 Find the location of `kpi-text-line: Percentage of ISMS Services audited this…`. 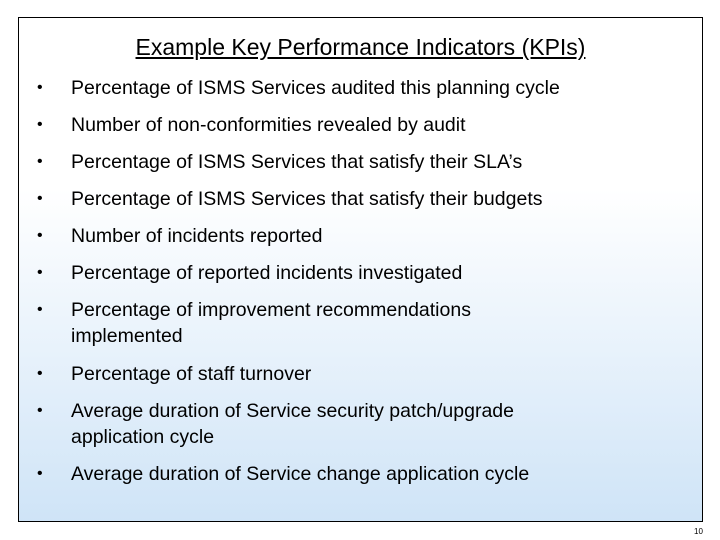

kpi-text-line: Percentage of ISMS Services audited this… is located at coordinates (315, 88).